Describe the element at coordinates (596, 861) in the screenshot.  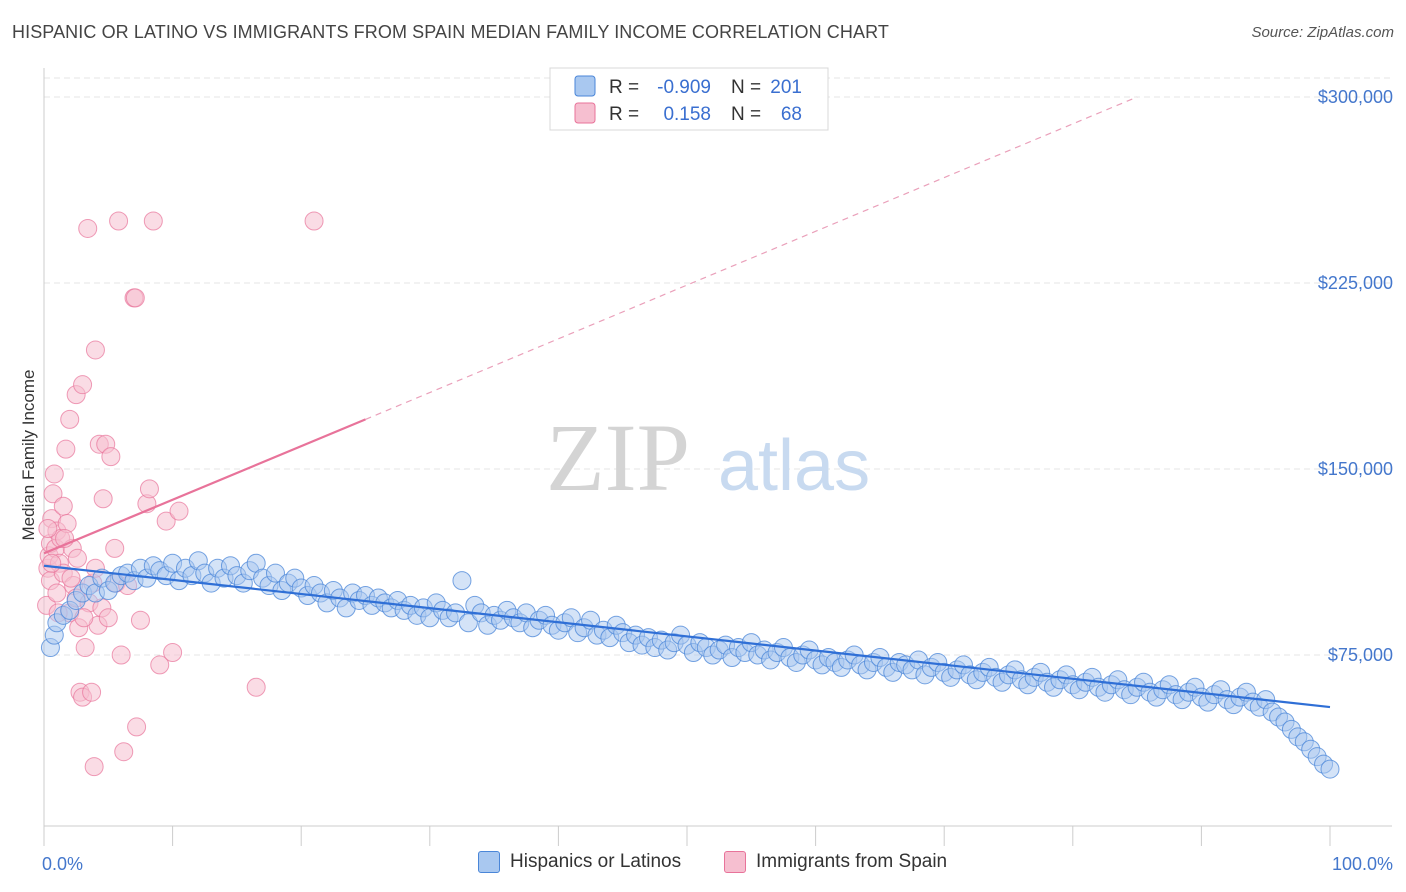
I see `legend-label-hispanics: Hispanics or Latinos` at that location.